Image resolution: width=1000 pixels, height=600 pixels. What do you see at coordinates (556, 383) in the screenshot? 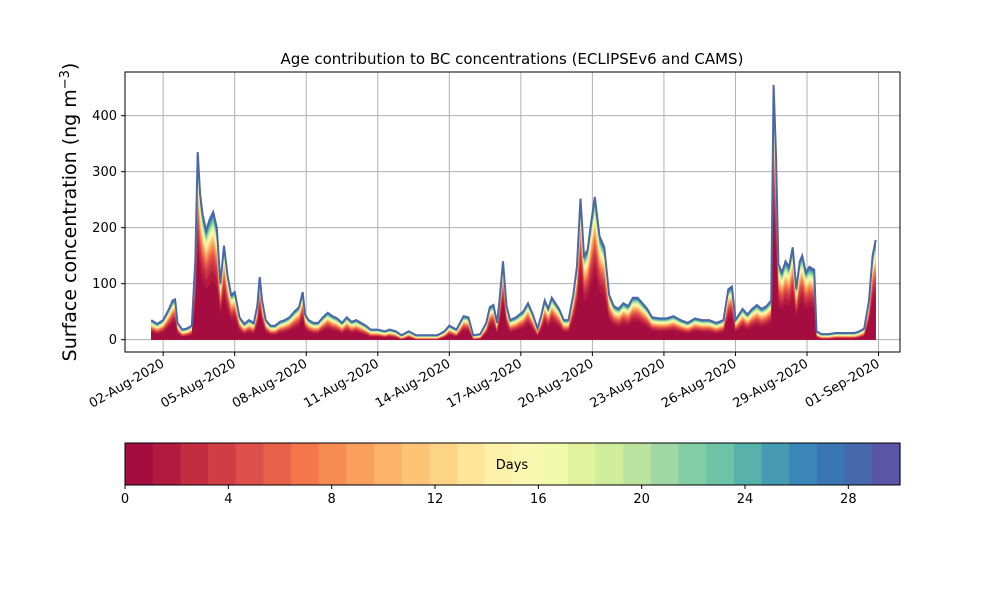
I see `x-tick-label: 20-Aug-2020` at bounding box center [556, 383].